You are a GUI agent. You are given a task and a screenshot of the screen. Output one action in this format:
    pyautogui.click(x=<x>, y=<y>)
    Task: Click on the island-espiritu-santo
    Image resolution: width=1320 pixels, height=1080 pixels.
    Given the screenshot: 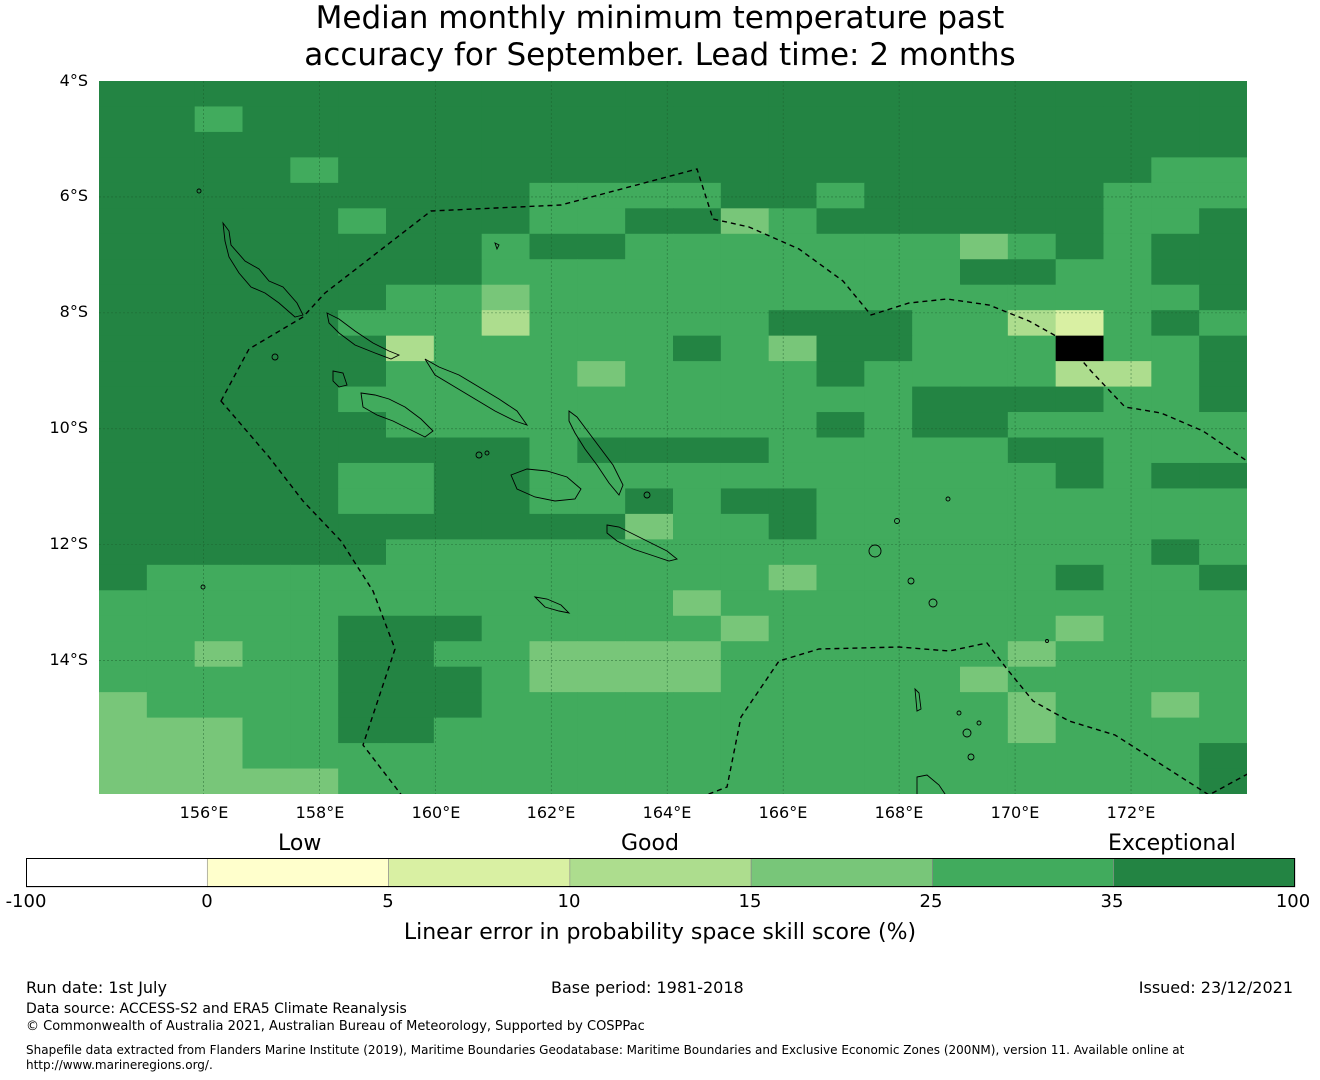 What is the action you would take?
    pyautogui.click(x=931, y=784)
    